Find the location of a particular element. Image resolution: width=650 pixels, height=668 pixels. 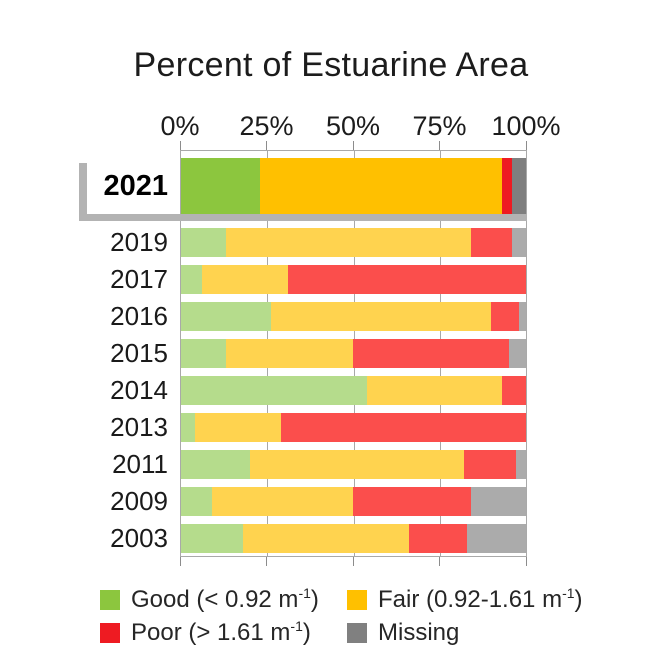

bar-row-2003 is located at coordinates (353, 538).